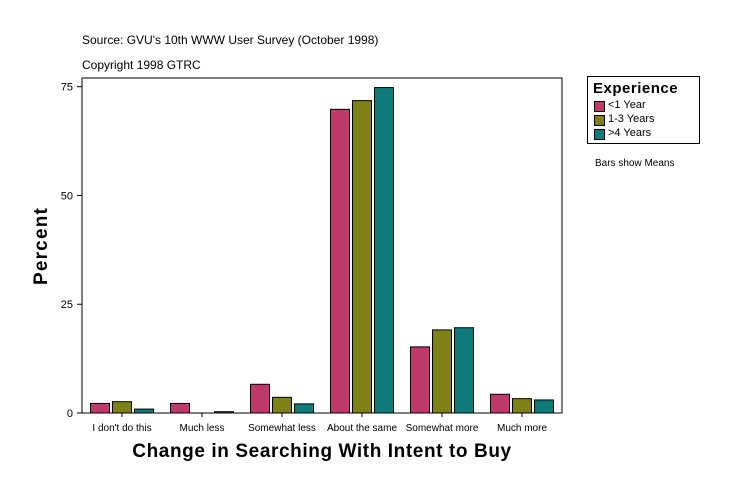 This screenshot has width=736, height=496. Describe the element at coordinates (522, 428) in the screenshot. I see `x-tick-label: Much more` at that location.